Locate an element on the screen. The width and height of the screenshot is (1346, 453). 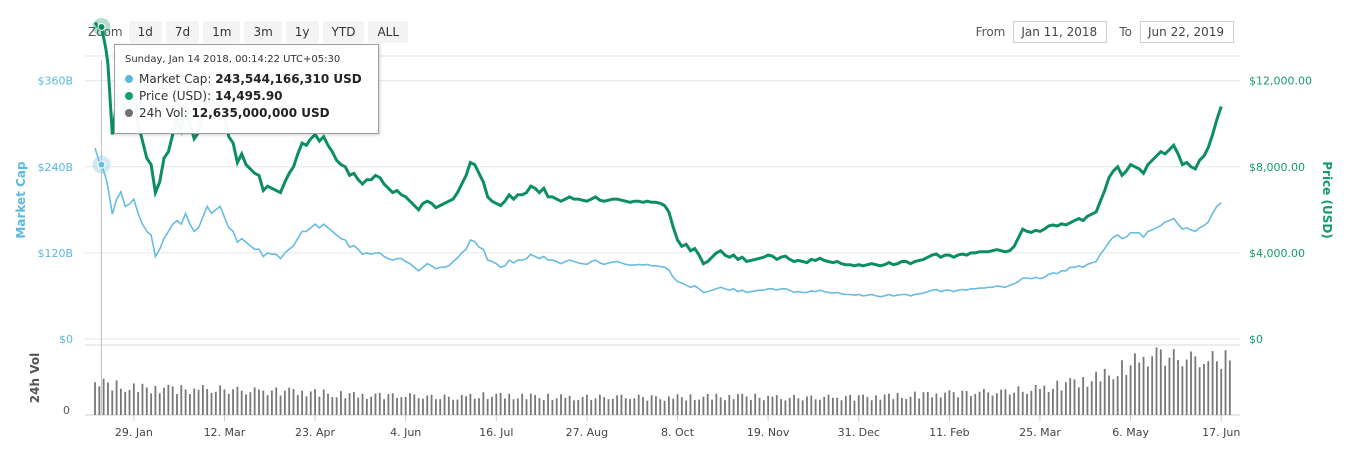
zoom-all-button: ALL is located at coordinates (388, 32).